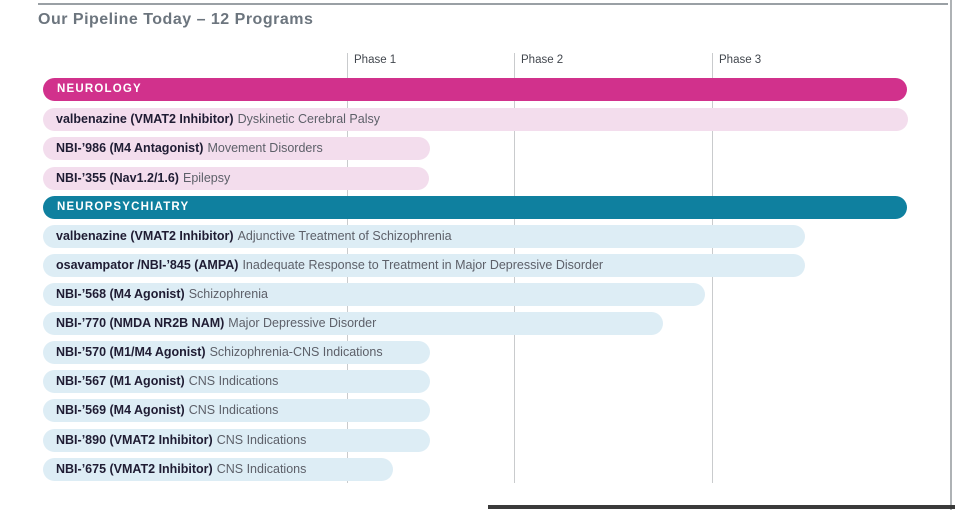  What do you see at coordinates (374, 294) in the screenshot?
I see `program-bar-nbi-568: NBI-’568 (M4 Agonist) Schizophrenia` at bounding box center [374, 294].